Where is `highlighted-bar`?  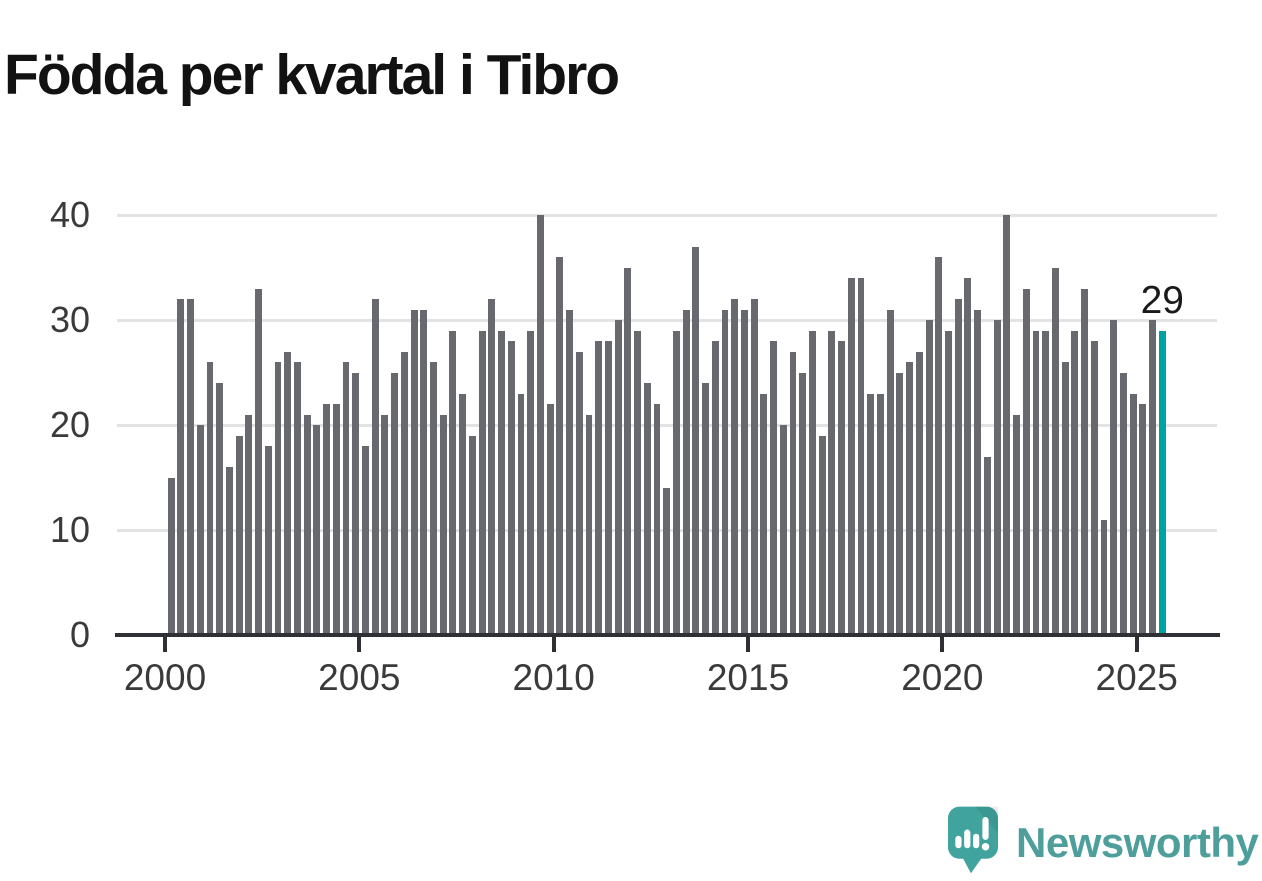
highlighted-bar is located at coordinates (1162, 483).